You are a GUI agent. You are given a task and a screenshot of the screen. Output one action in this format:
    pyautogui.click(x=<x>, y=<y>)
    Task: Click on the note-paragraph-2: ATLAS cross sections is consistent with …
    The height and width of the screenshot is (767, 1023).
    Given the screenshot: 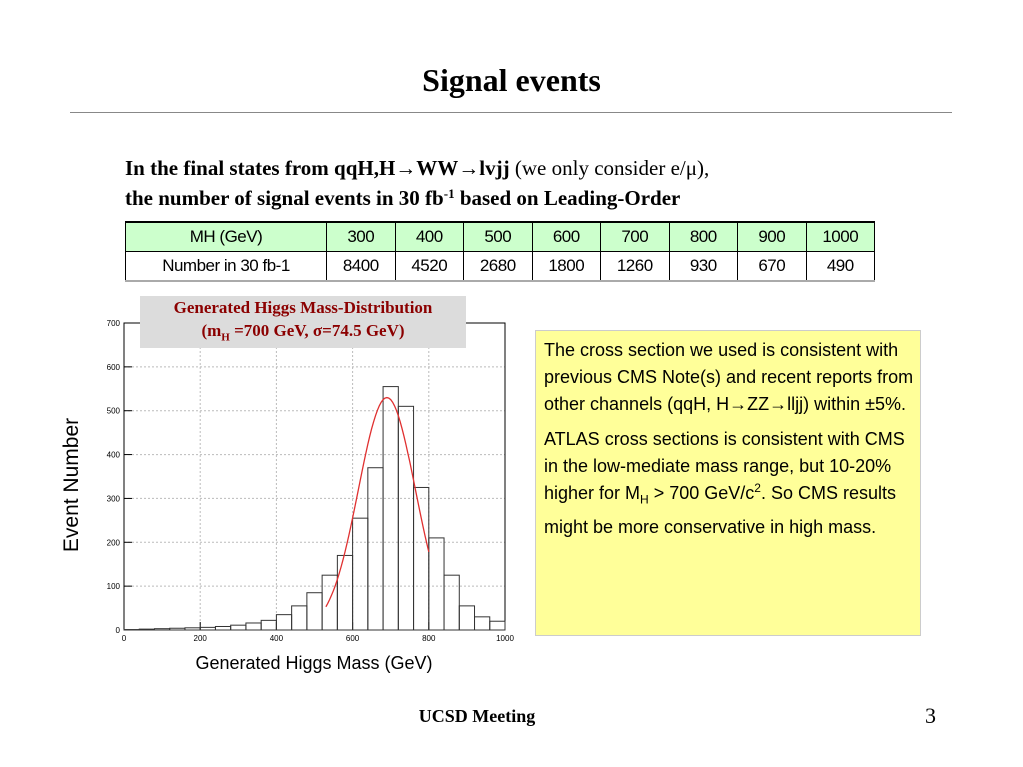 What is the action you would take?
    pyautogui.click(x=730, y=483)
    